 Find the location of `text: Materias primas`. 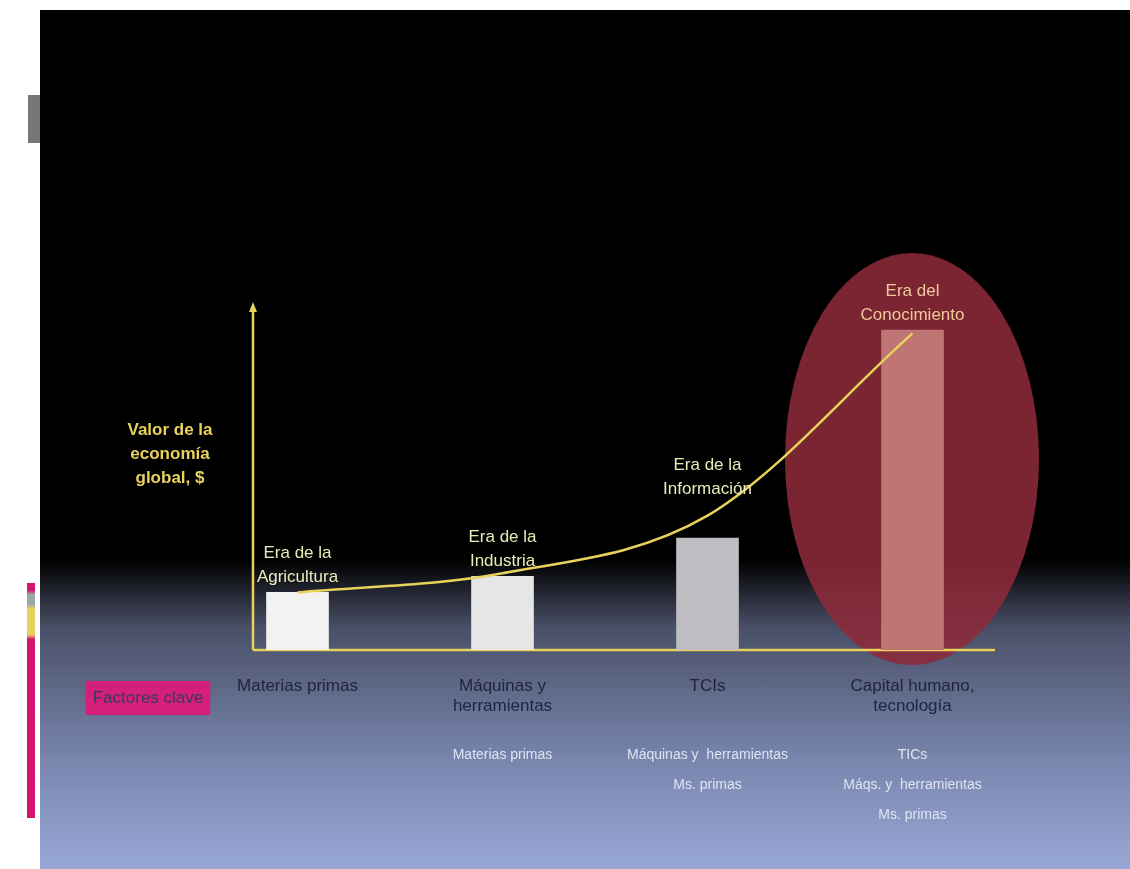

text: Materias primas is located at coordinates (502, 753).